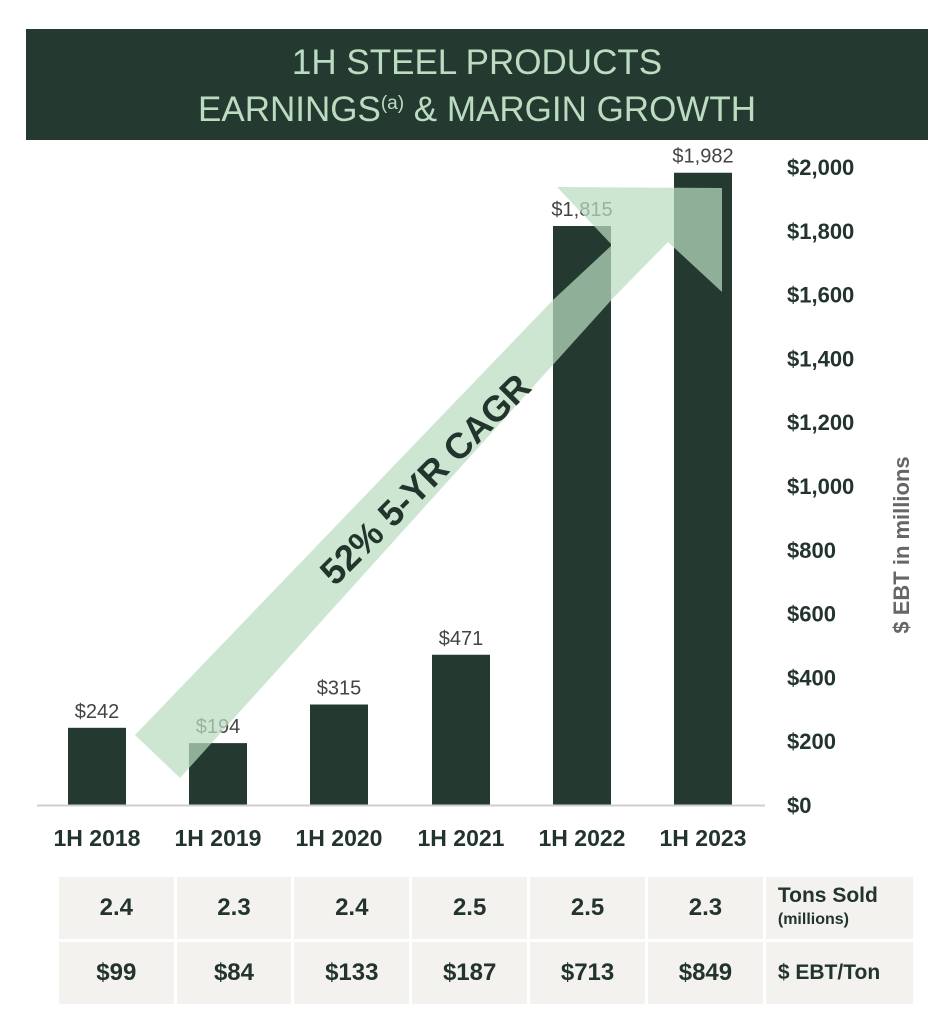  What do you see at coordinates (461, 729) in the screenshot?
I see `bar-1h-2021` at bounding box center [461, 729].